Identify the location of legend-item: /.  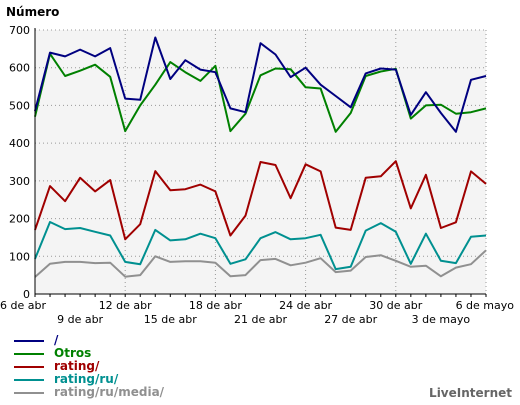
(89, 340).